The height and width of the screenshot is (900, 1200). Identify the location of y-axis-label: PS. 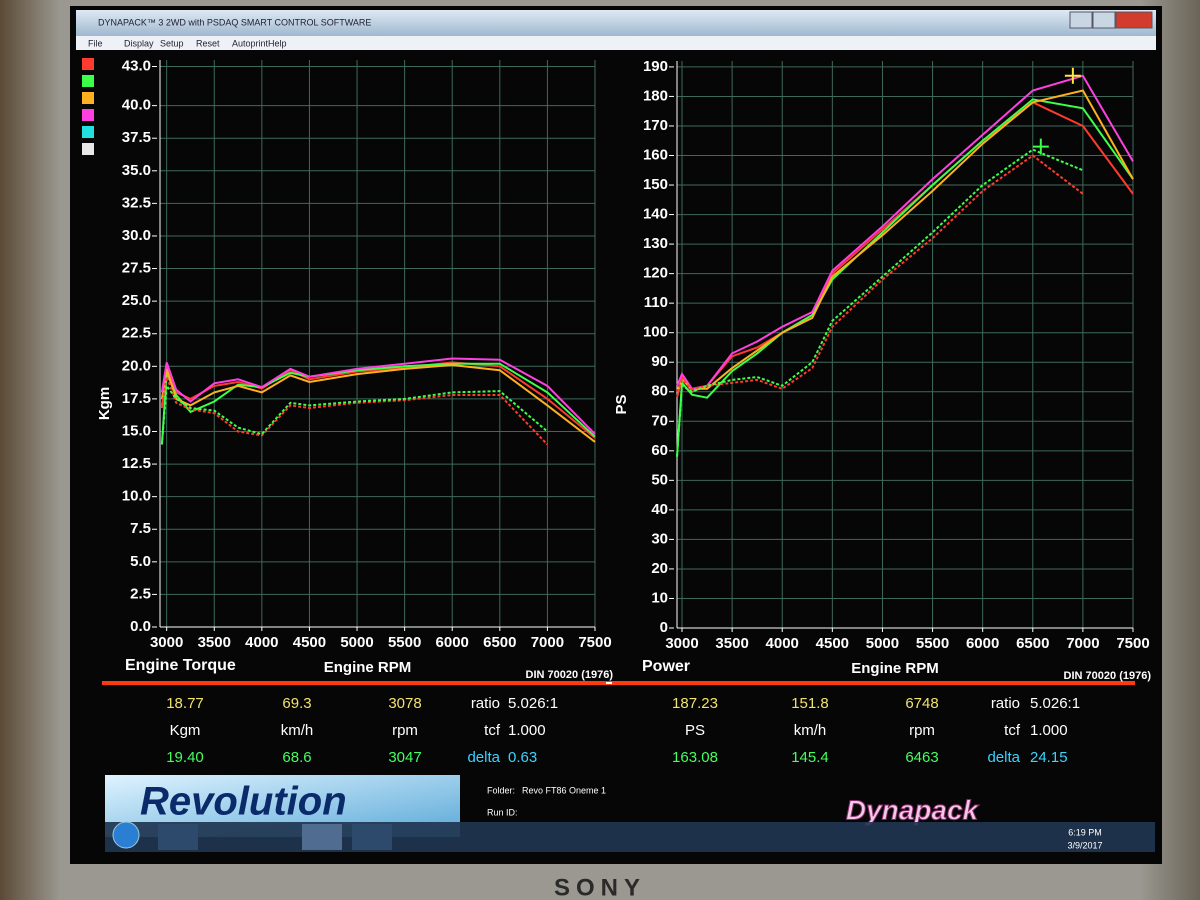
(621, 404).